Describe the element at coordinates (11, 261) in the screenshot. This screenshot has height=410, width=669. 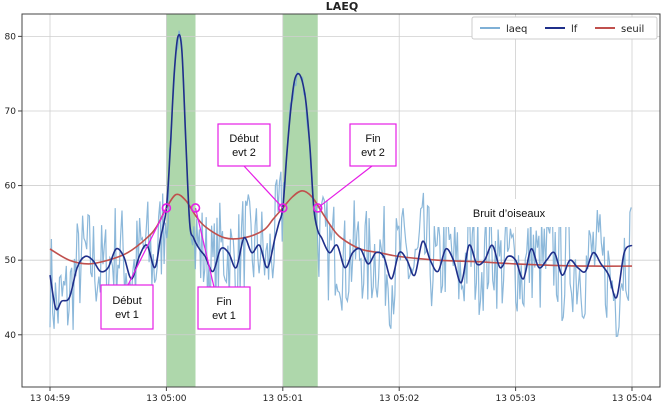
I see `y-tick-label-1: 50` at that location.